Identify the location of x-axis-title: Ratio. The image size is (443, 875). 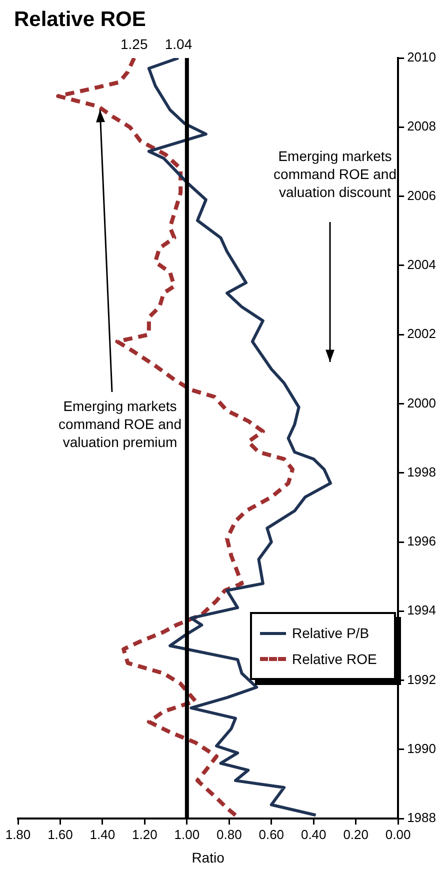
(208, 857).